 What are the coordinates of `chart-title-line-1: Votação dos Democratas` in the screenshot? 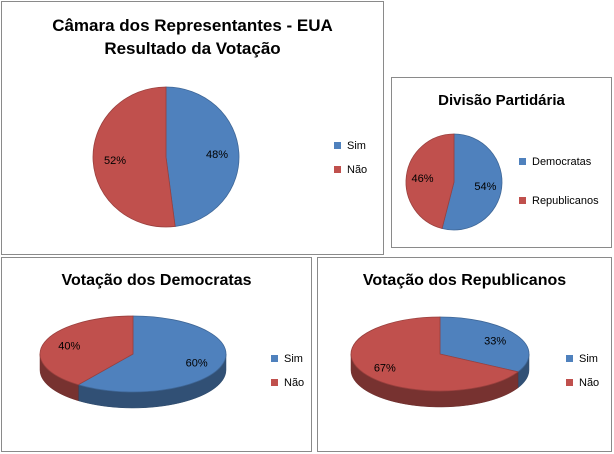 It's located at (156, 280).